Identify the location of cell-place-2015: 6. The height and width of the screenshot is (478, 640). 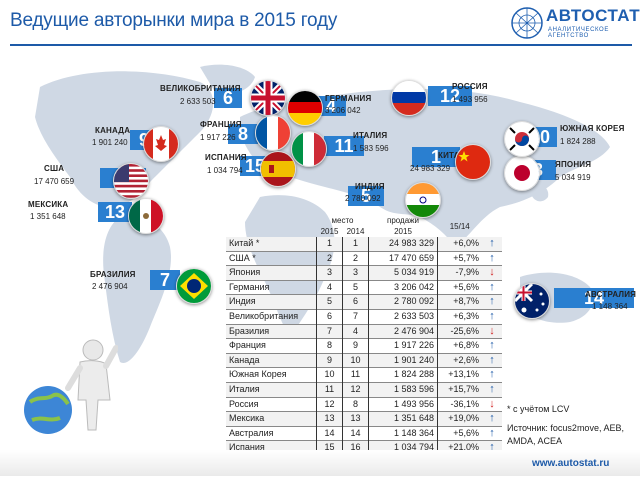
(329, 317).